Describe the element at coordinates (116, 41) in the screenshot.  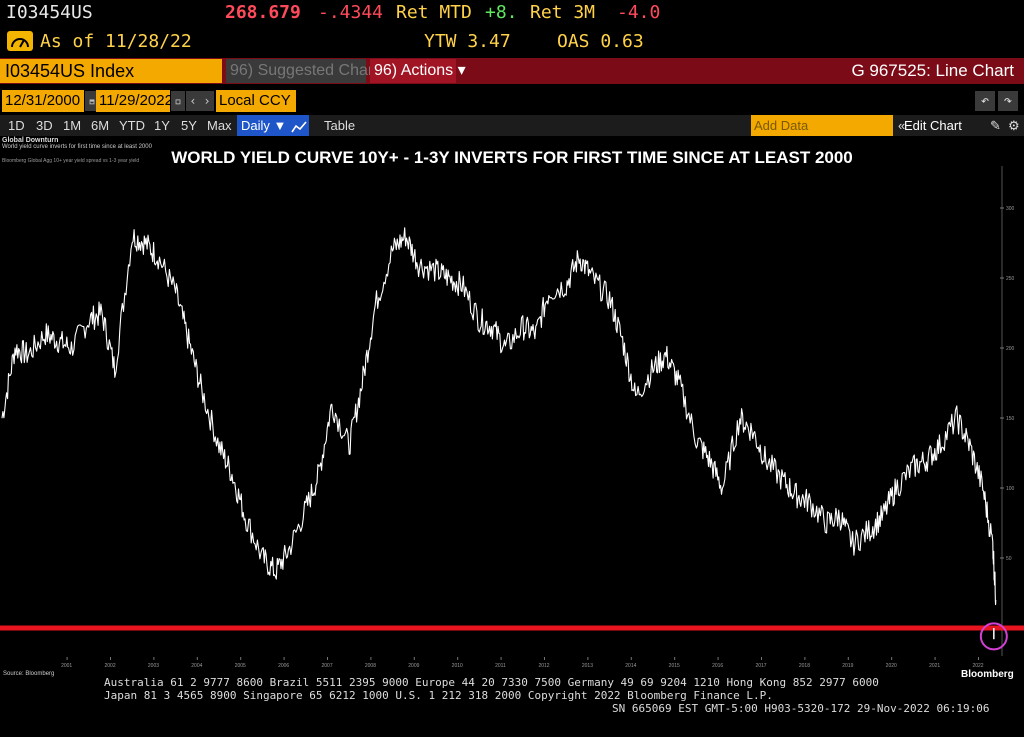
I see `as-of-date: As of 11/28/22` at that location.